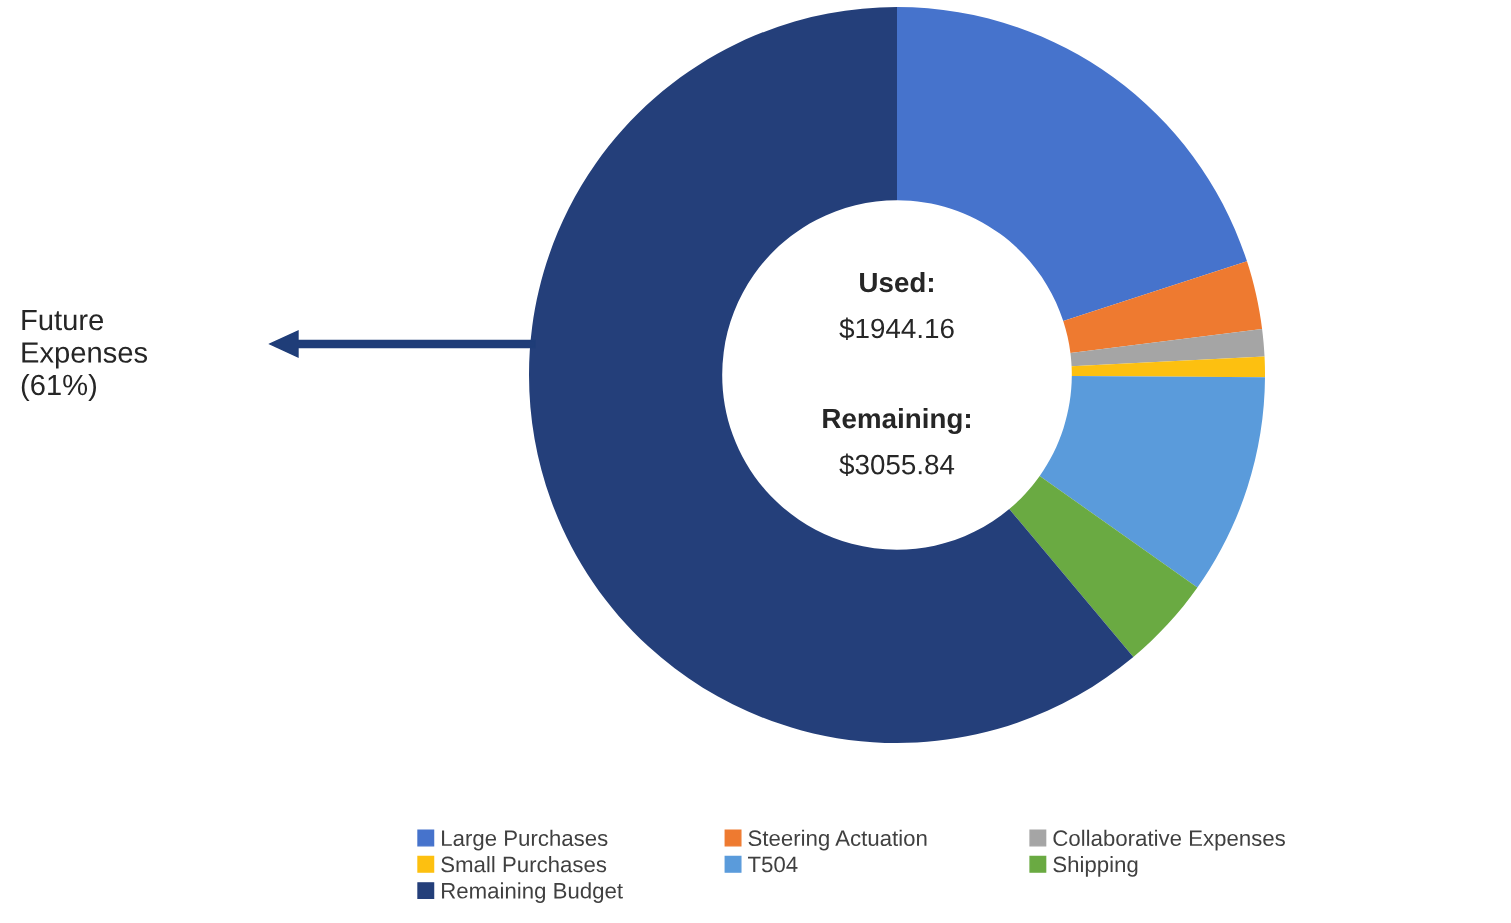 The width and height of the screenshot is (1511, 923). Describe the element at coordinates (84, 356) in the screenshot. I see `text: Future Expenses (61%)` at that location.